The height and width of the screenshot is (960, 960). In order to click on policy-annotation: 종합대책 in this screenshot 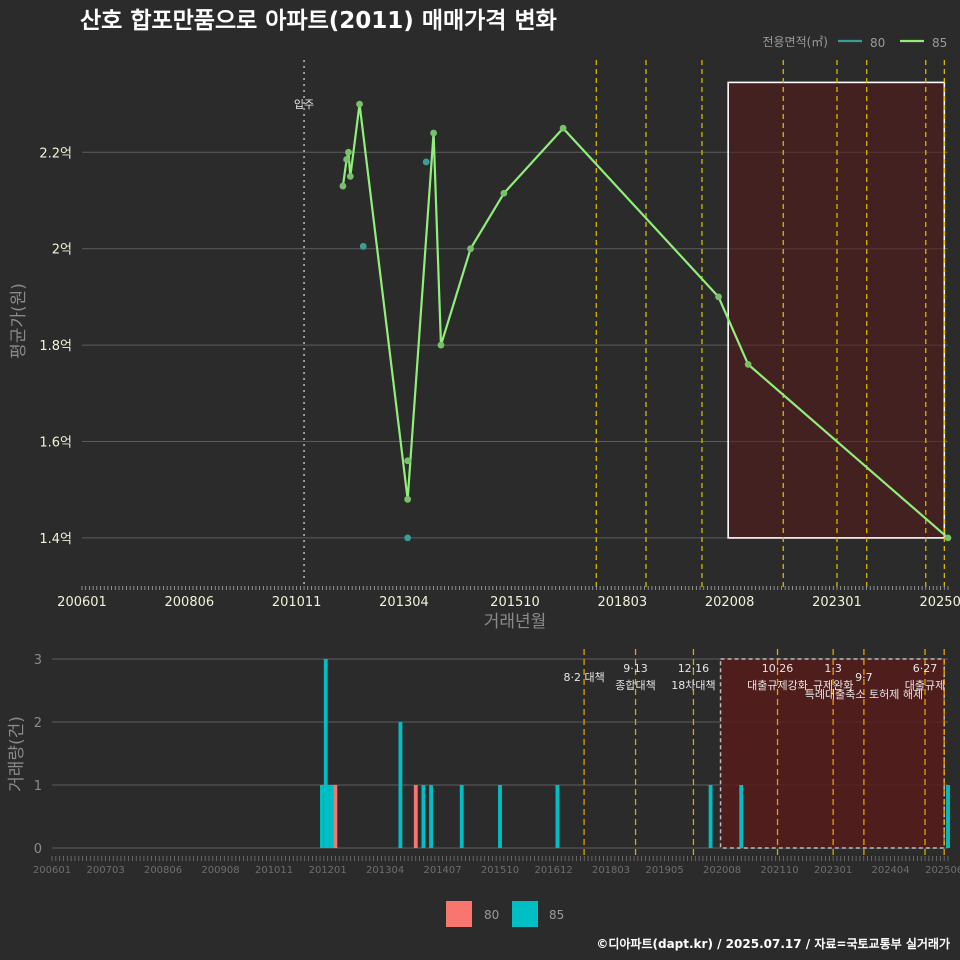, I will do `click(635, 685)`.